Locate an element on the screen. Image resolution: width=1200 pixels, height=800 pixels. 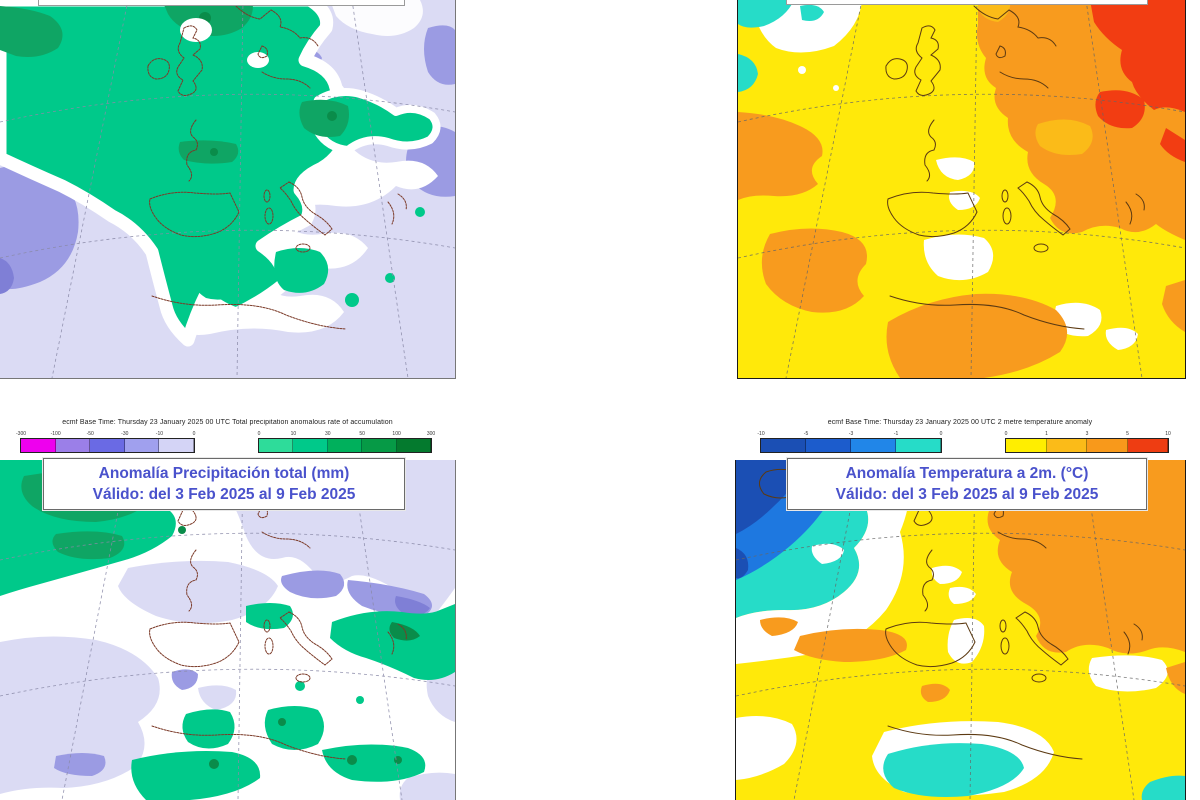
precip-legend-positive: 0 10 30 50 100 300 is located at coordinates (346, 442).